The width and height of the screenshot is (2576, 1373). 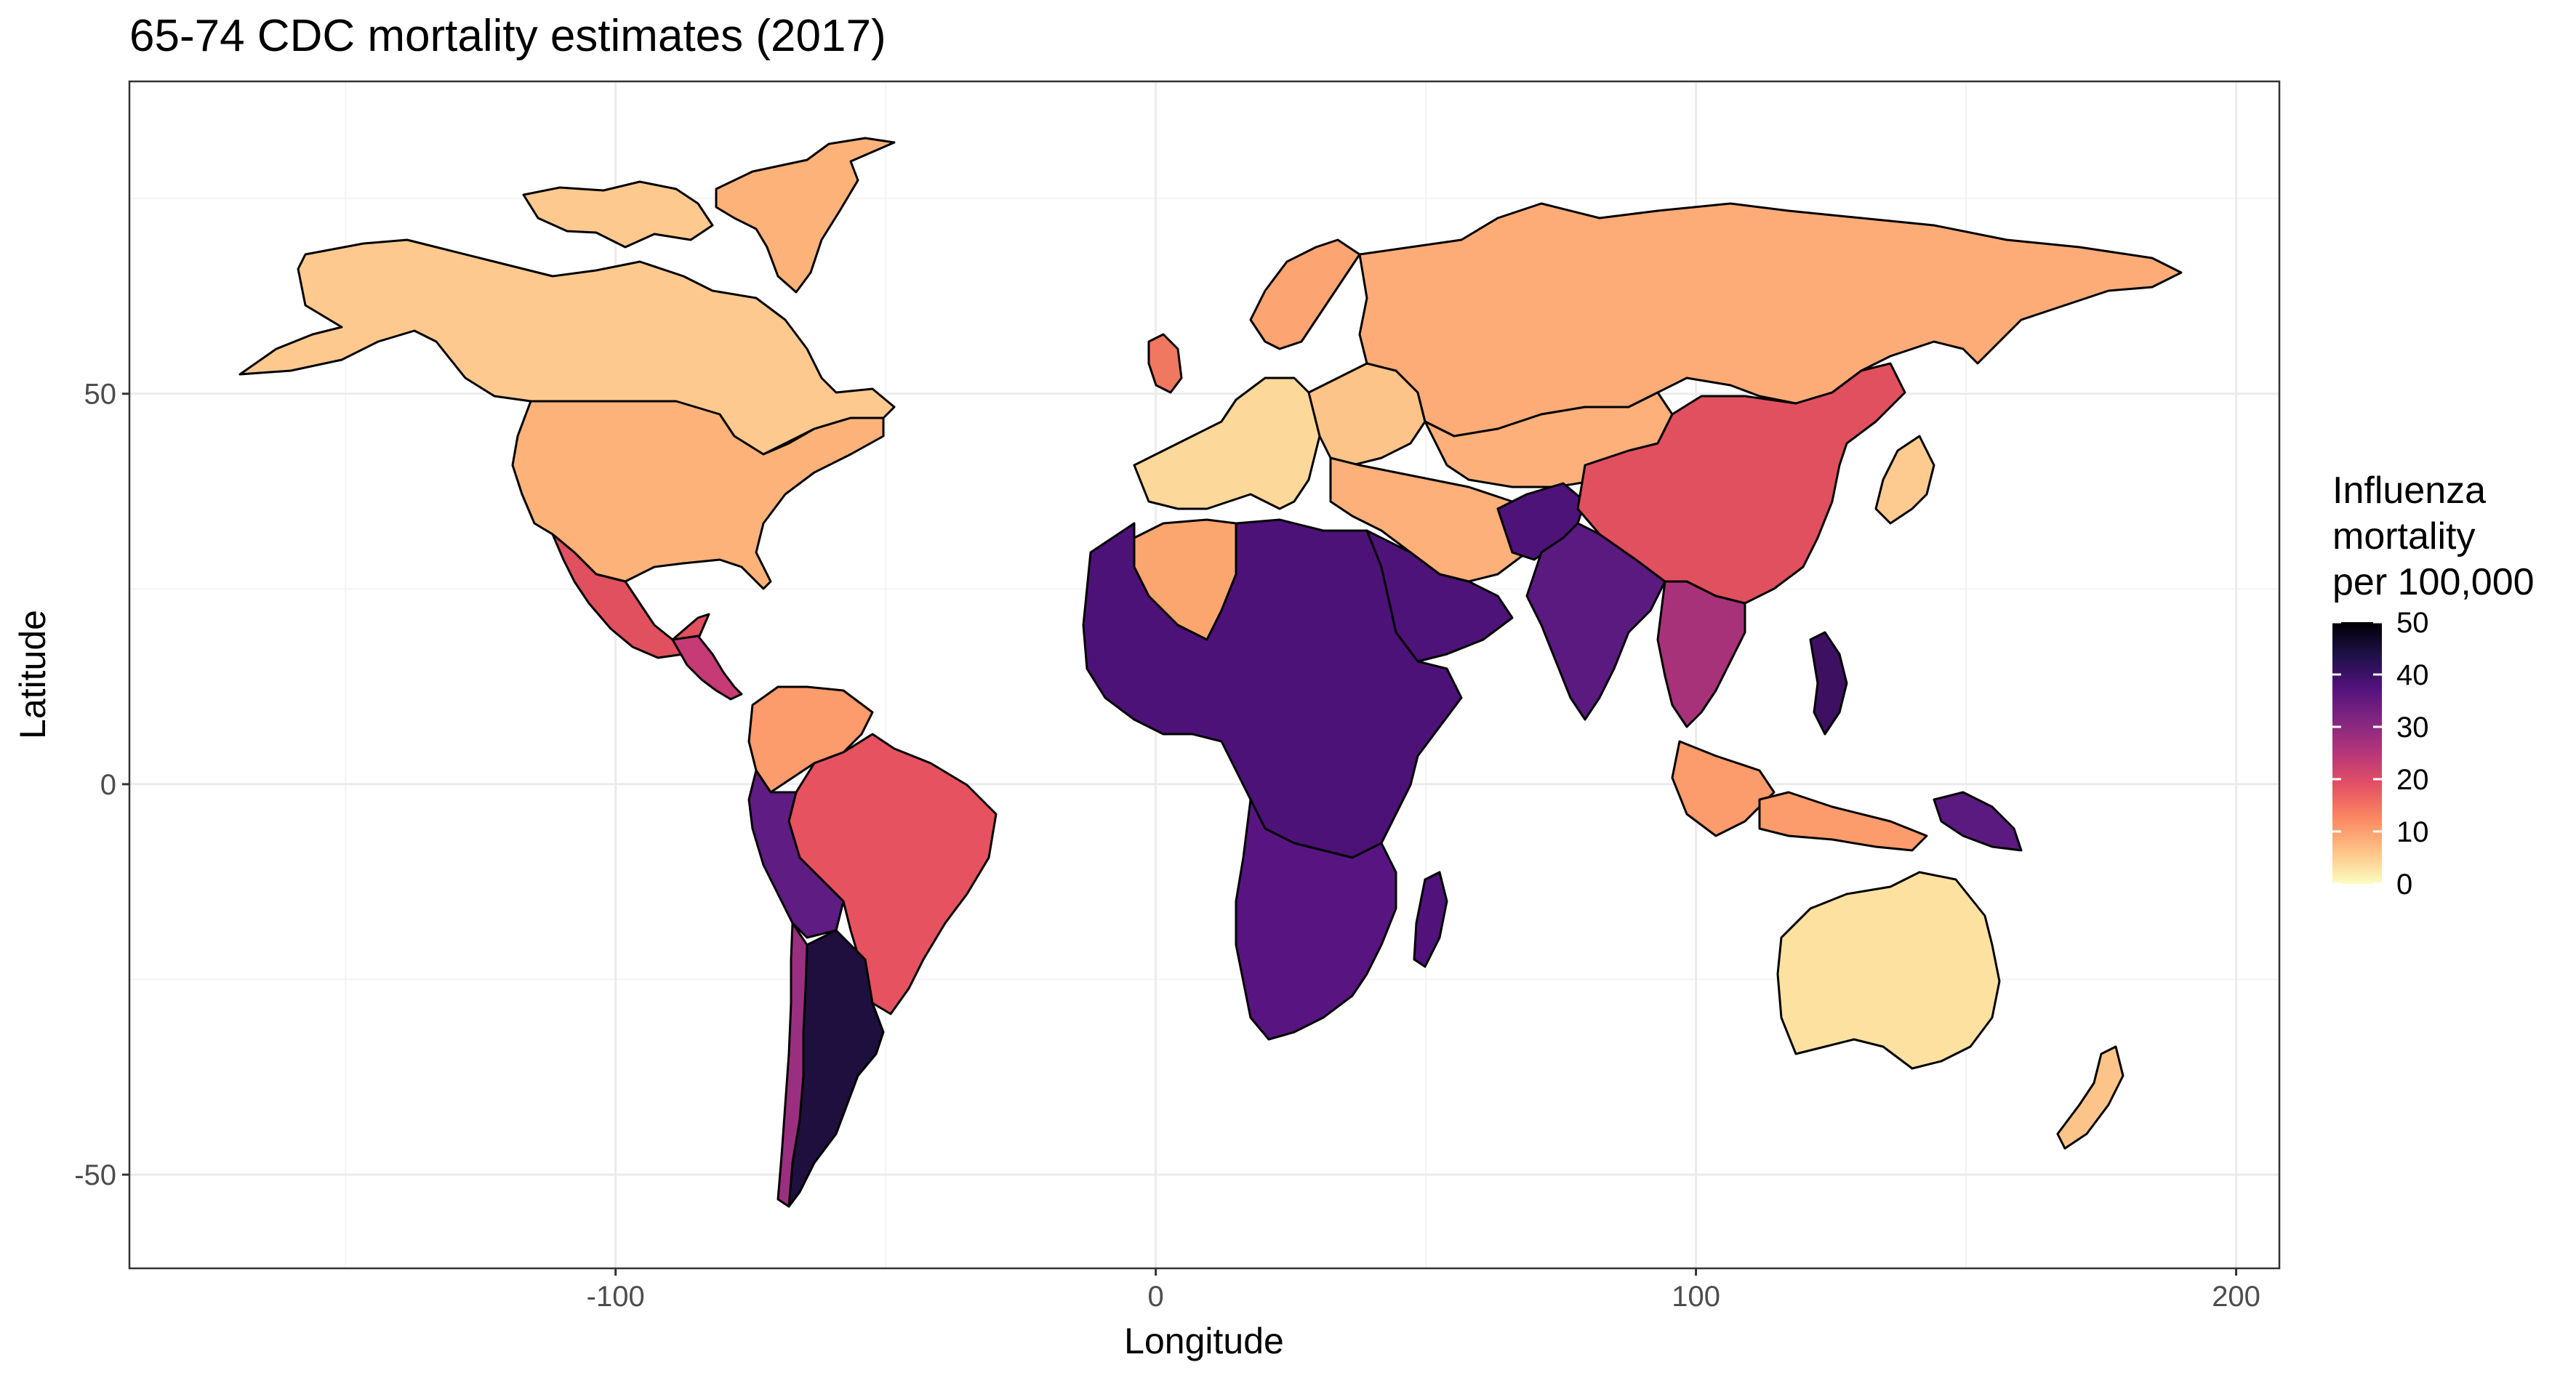 What do you see at coordinates (1156, 1297) in the screenshot?
I see `x-tick-label: 0` at bounding box center [1156, 1297].